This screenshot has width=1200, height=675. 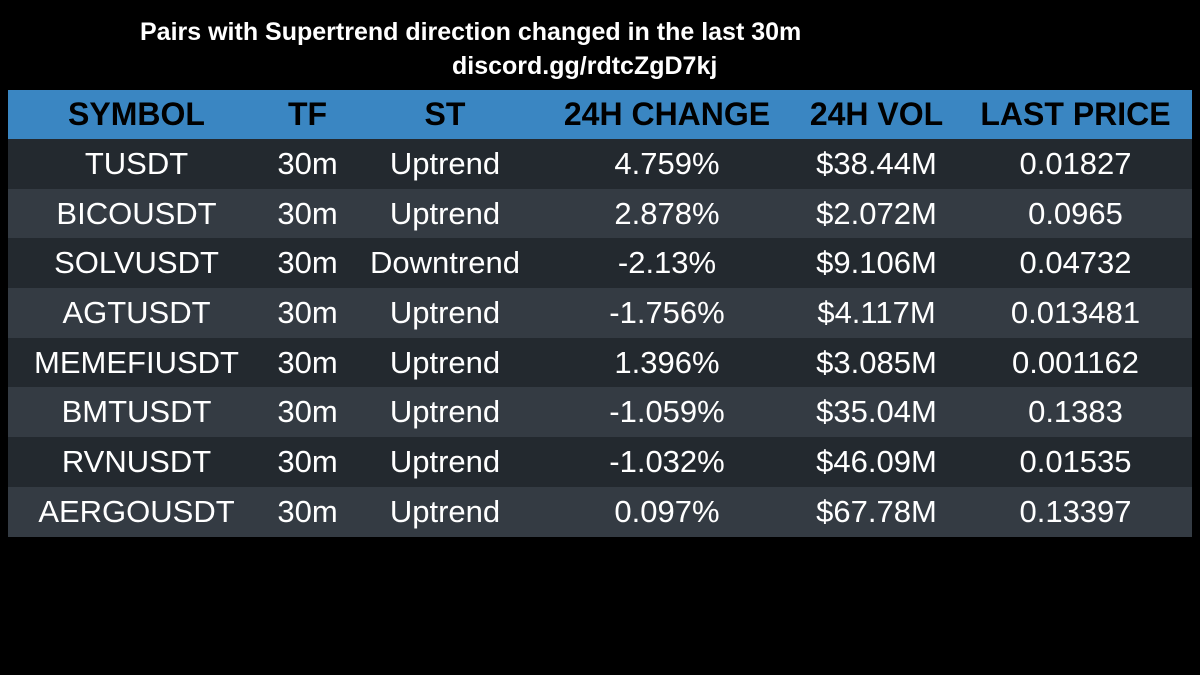 What do you see at coordinates (445, 114) in the screenshot?
I see `column-header: ST` at bounding box center [445, 114].